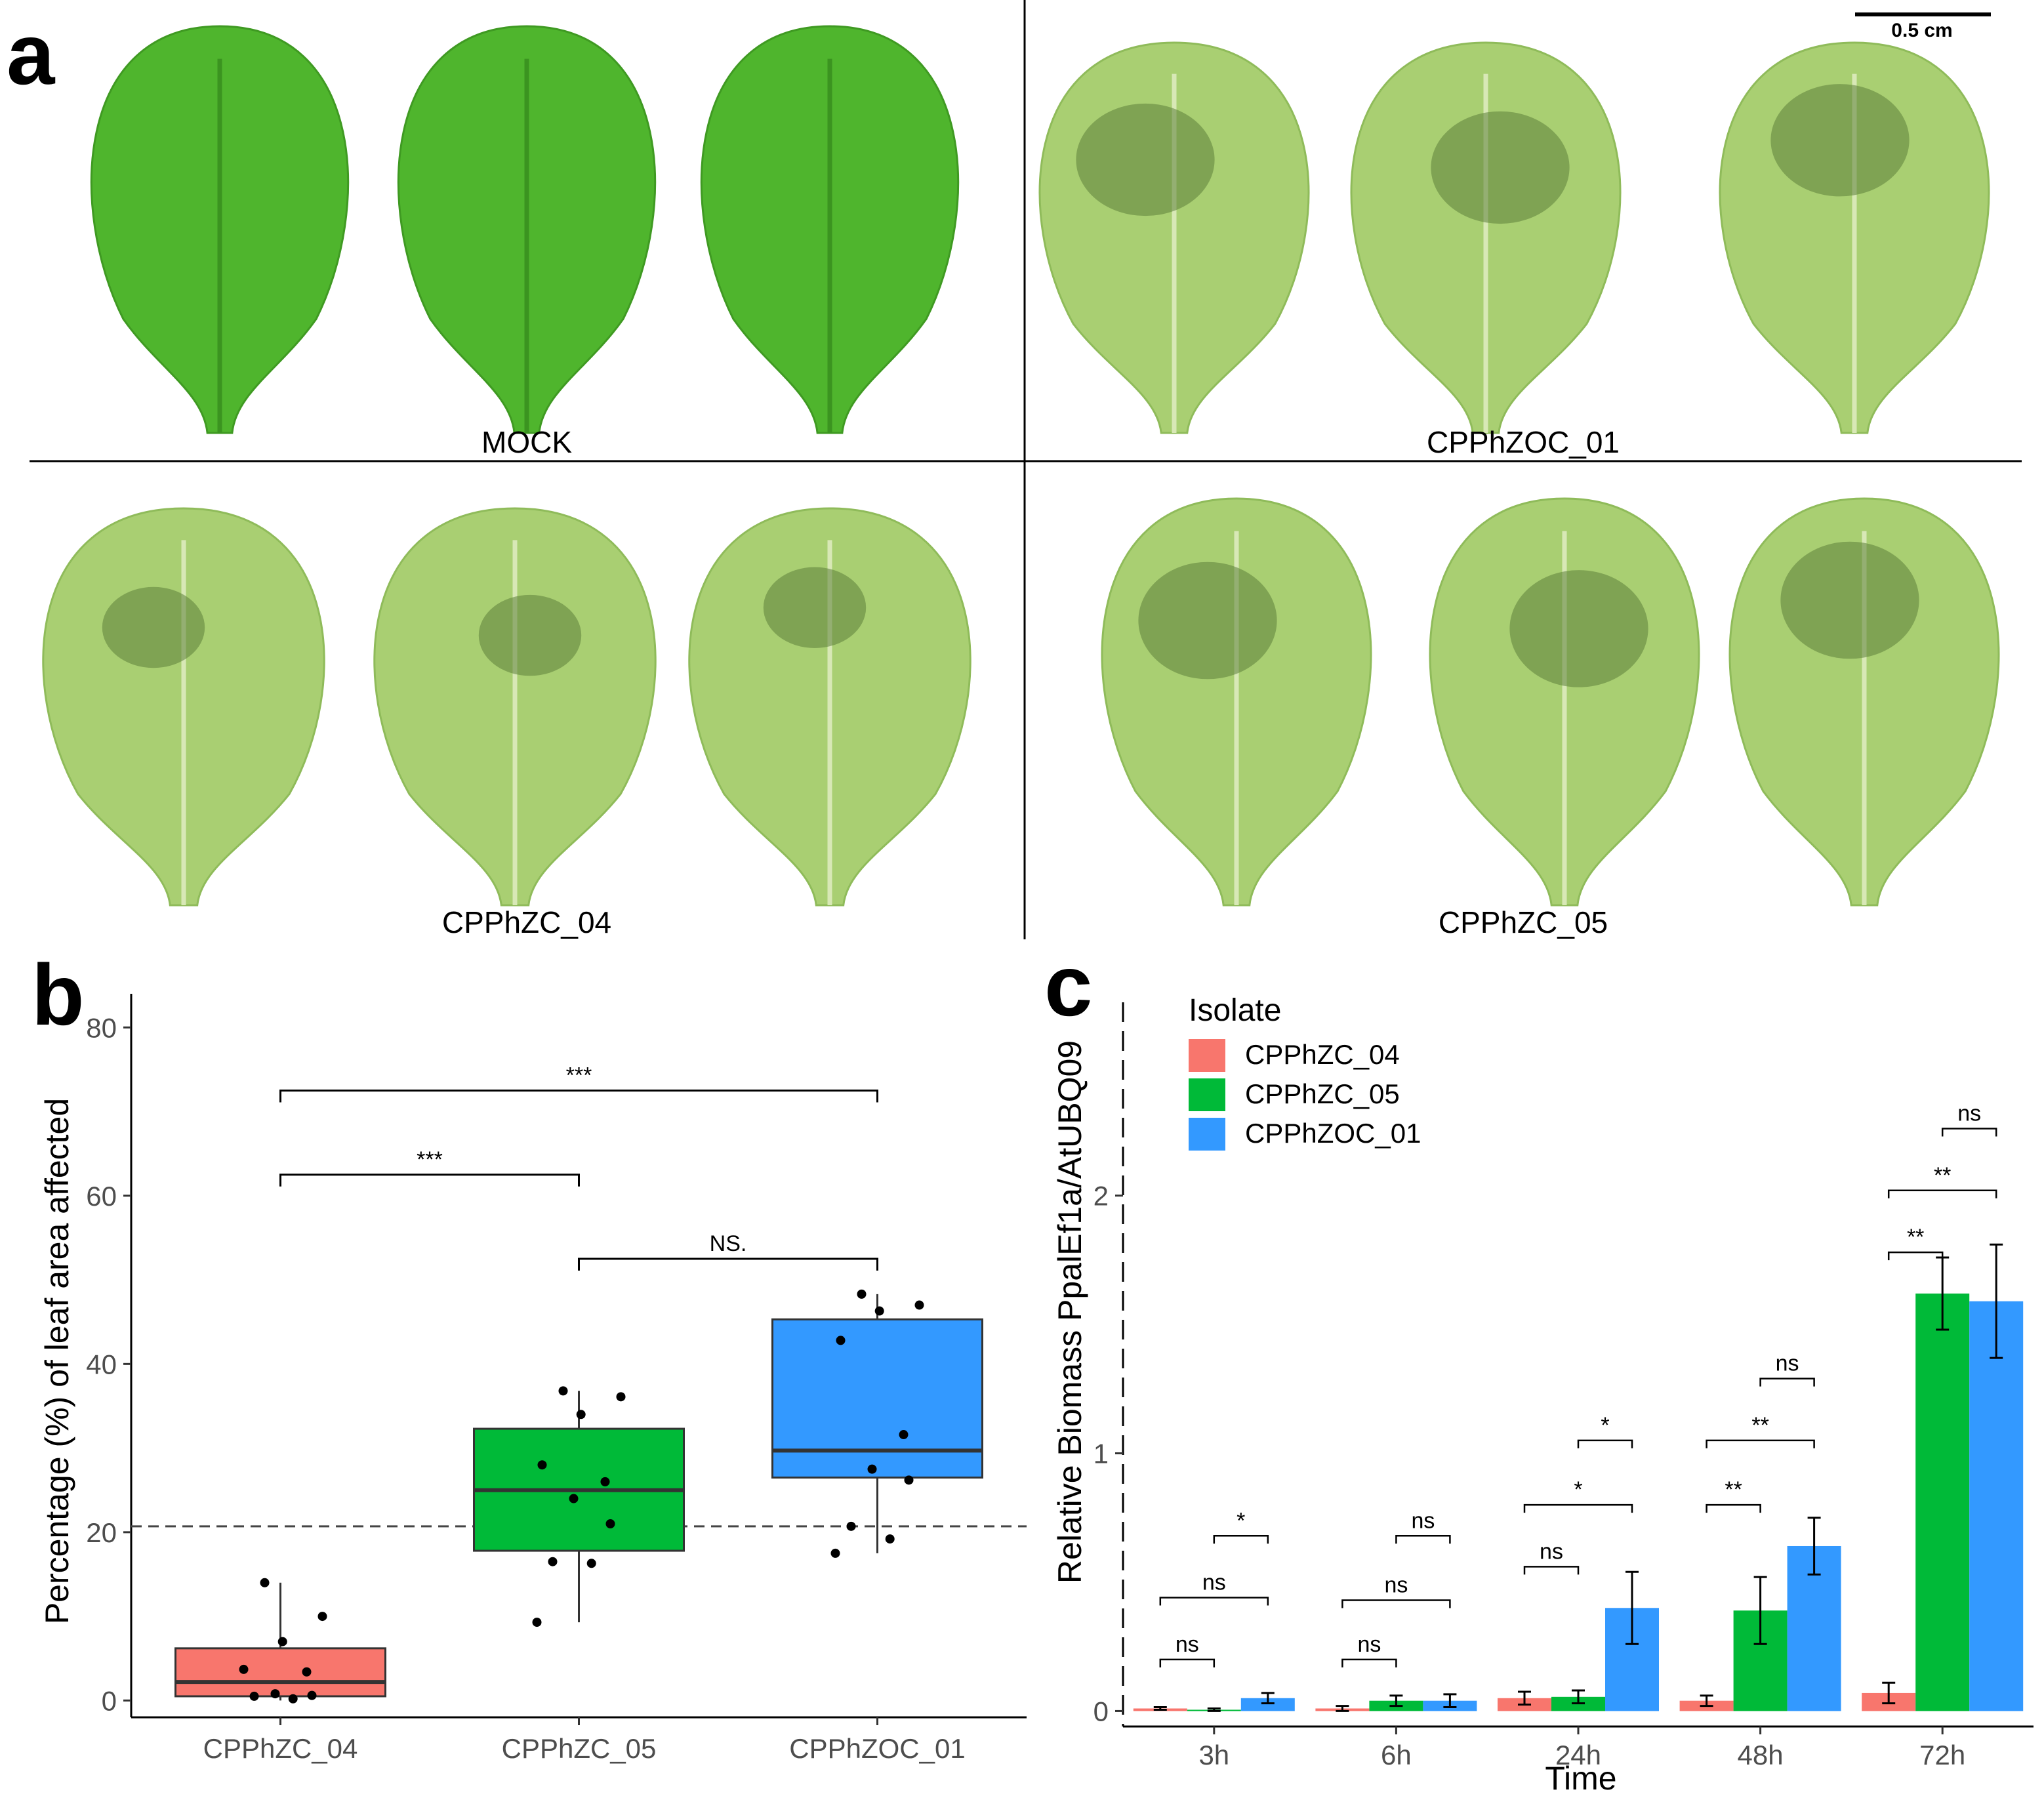 The image size is (2044, 1798). What do you see at coordinates (1578, 1755) in the screenshot?
I see `c-x-tick-label: 24h` at bounding box center [1578, 1755].